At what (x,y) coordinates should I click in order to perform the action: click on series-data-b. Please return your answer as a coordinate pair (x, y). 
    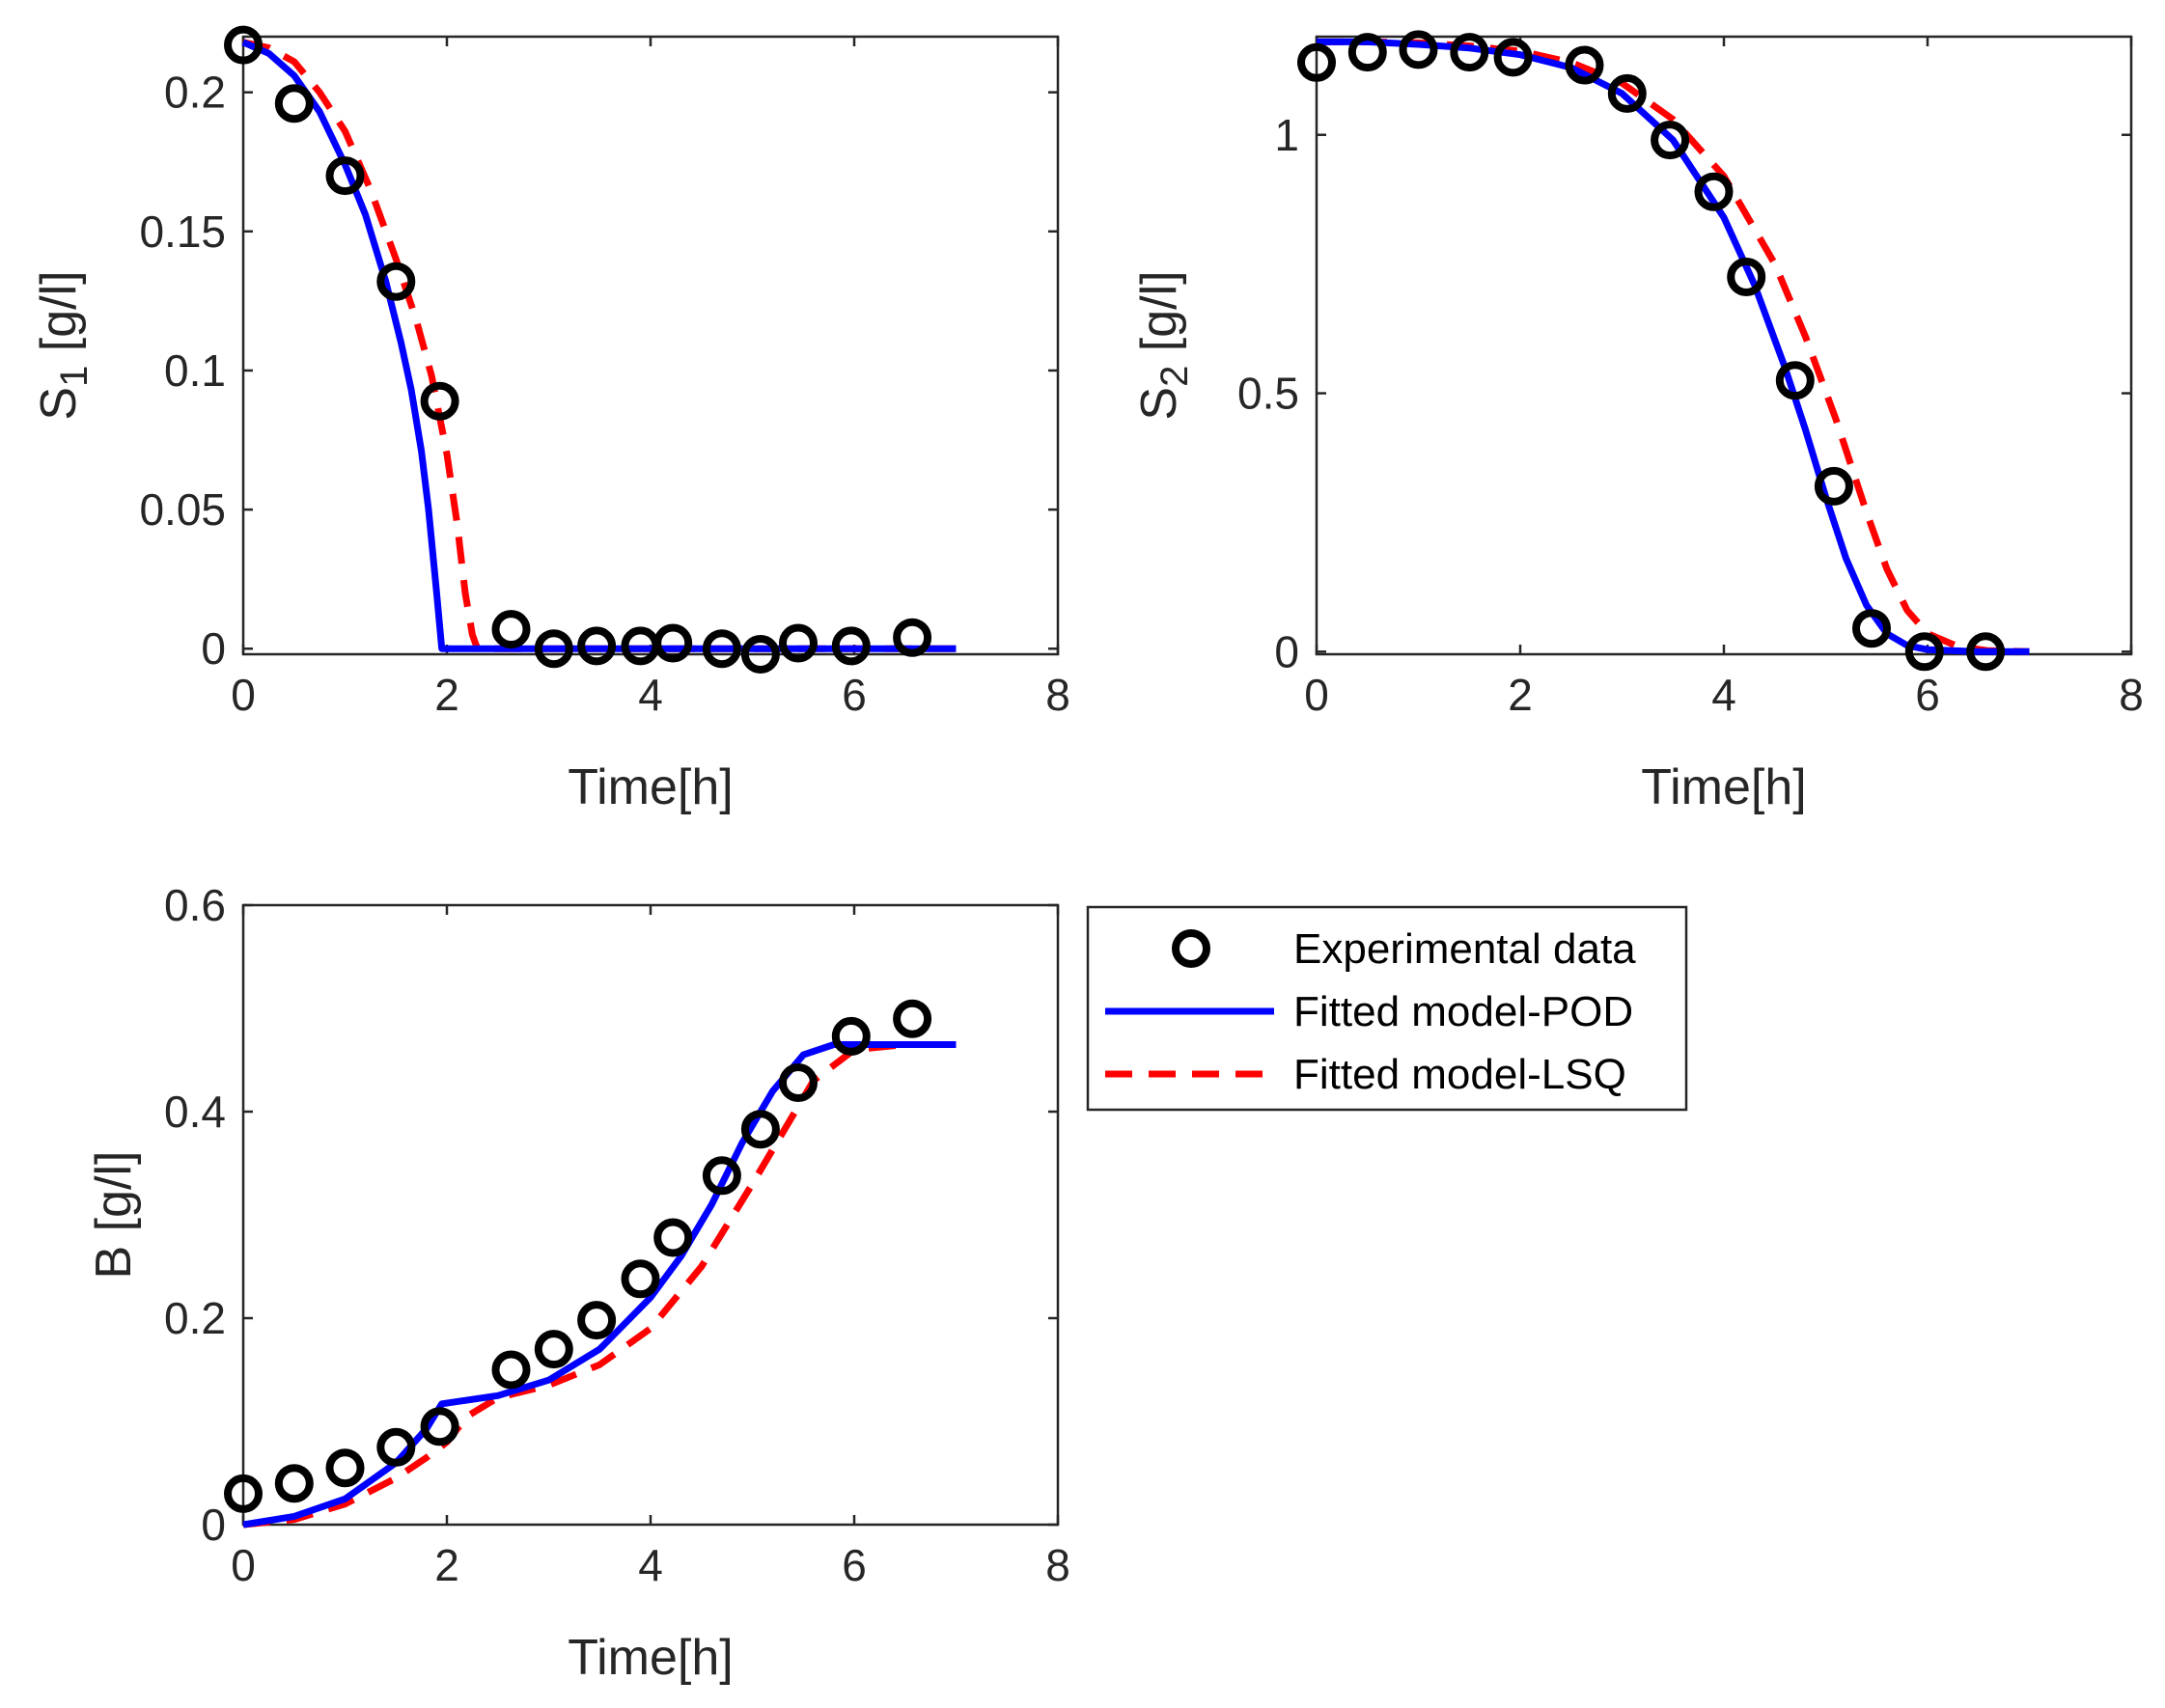
    Looking at the image, I should click on (578, 1256).